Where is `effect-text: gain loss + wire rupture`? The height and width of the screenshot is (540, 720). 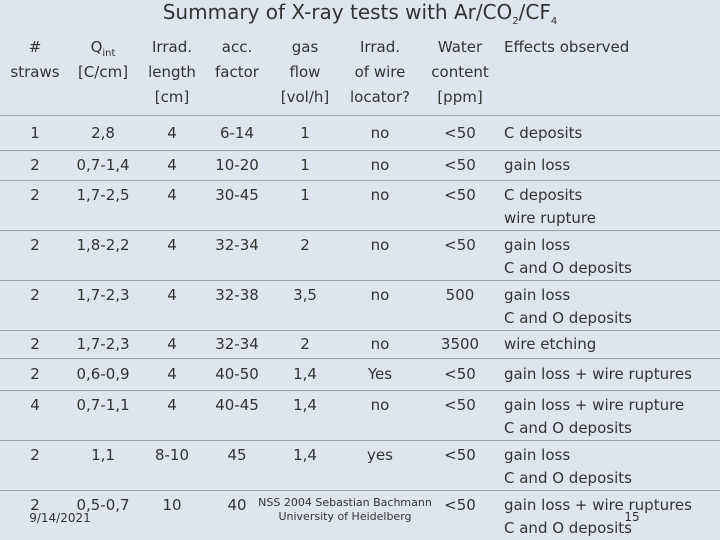
effect-text: gain loss + wire rupture is located at coordinates (594, 405).